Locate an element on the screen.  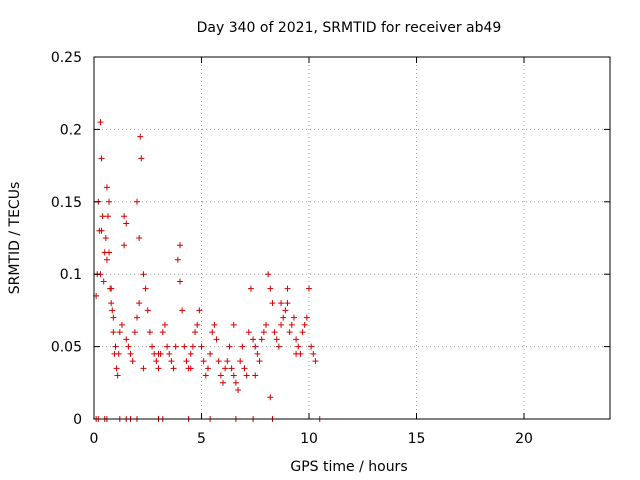
y-tick-label: 0 is located at coordinates (77, 420).